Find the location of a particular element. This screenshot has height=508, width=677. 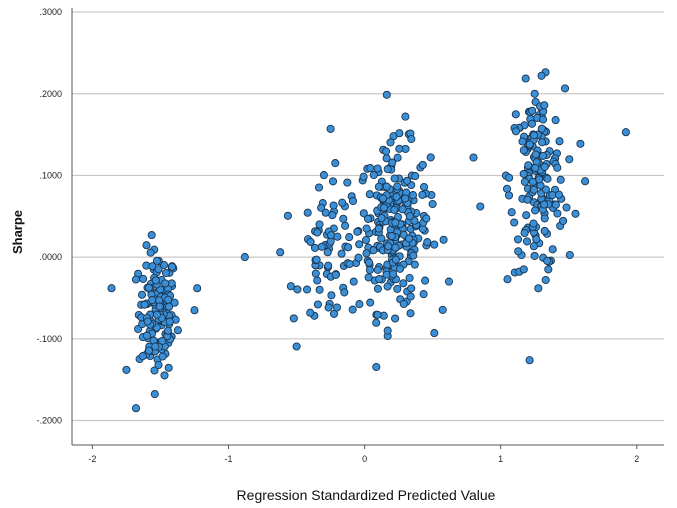

y-tick-label: .2000 is located at coordinates (50, 94).